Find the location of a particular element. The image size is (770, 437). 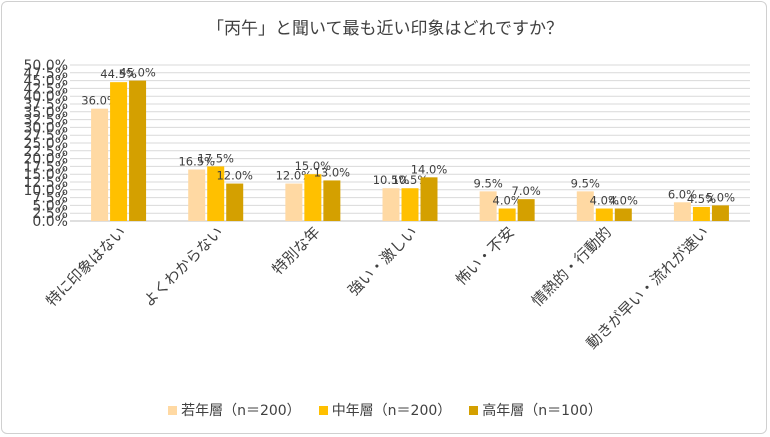

data-label: 6.0% is located at coordinates (682, 194).